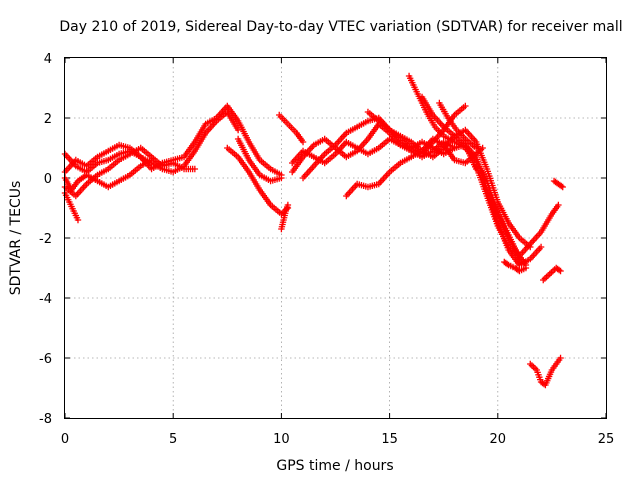 This screenshot has width=640, height=480. What do you see at coordinates (48, 119) in the screenshot?
I see `y-tick-label: 2` at bounding box center [48, 119].